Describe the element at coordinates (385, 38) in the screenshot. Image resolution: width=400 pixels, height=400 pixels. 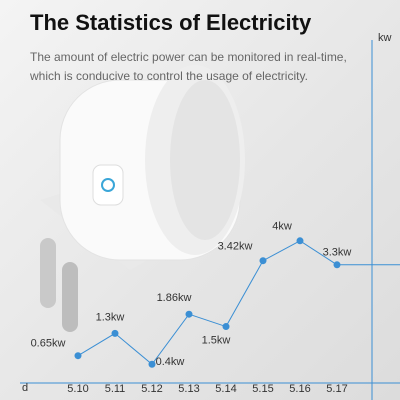
I see `y-axis-label: kw` at that location.